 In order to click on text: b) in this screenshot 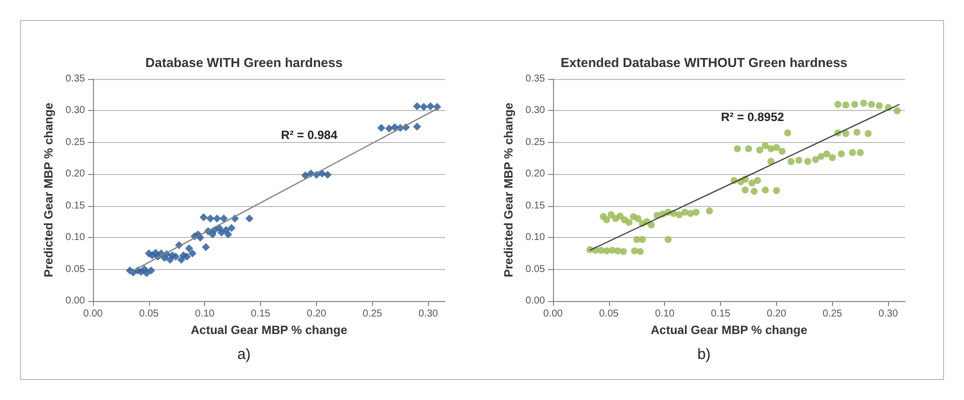, I will do `click(704, 354)`.